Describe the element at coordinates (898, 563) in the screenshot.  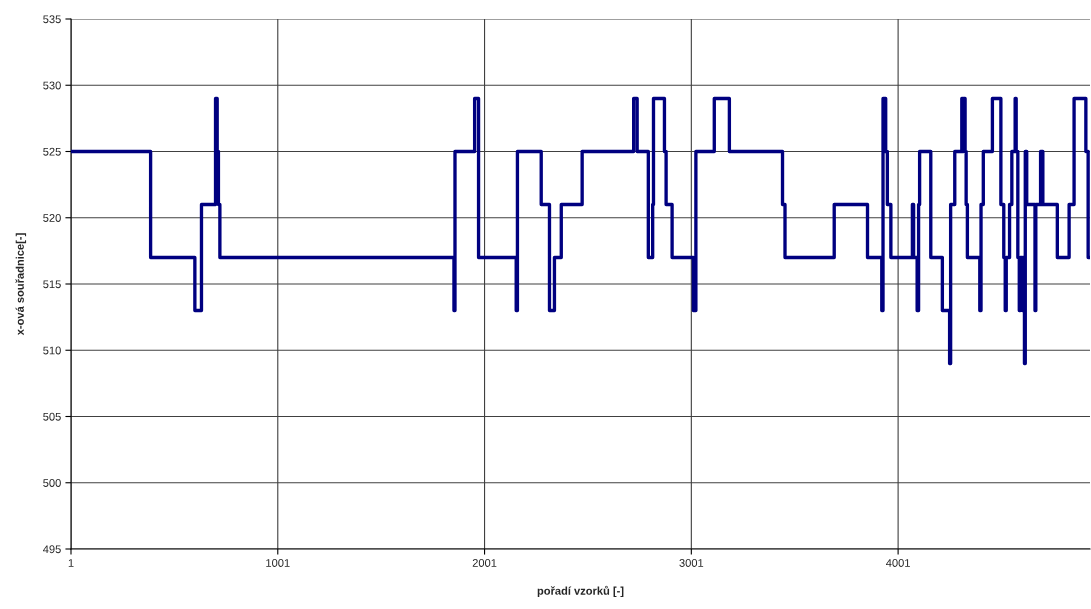
I see `x-tick-label: 4001` at that location.